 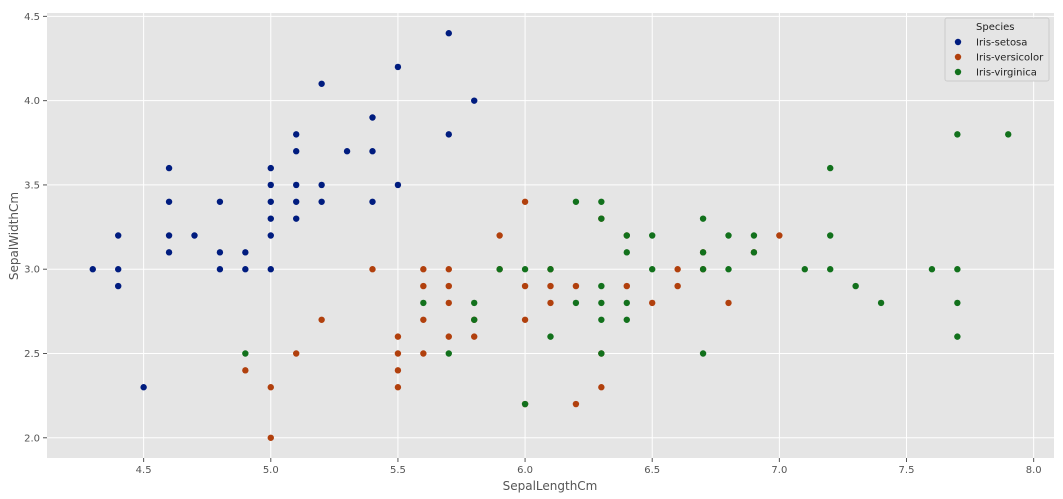 What do you see at coordinates (32, 438) in the screenshot?
I see `y-tick-label: 2.0` at bounding box center [32, 438].